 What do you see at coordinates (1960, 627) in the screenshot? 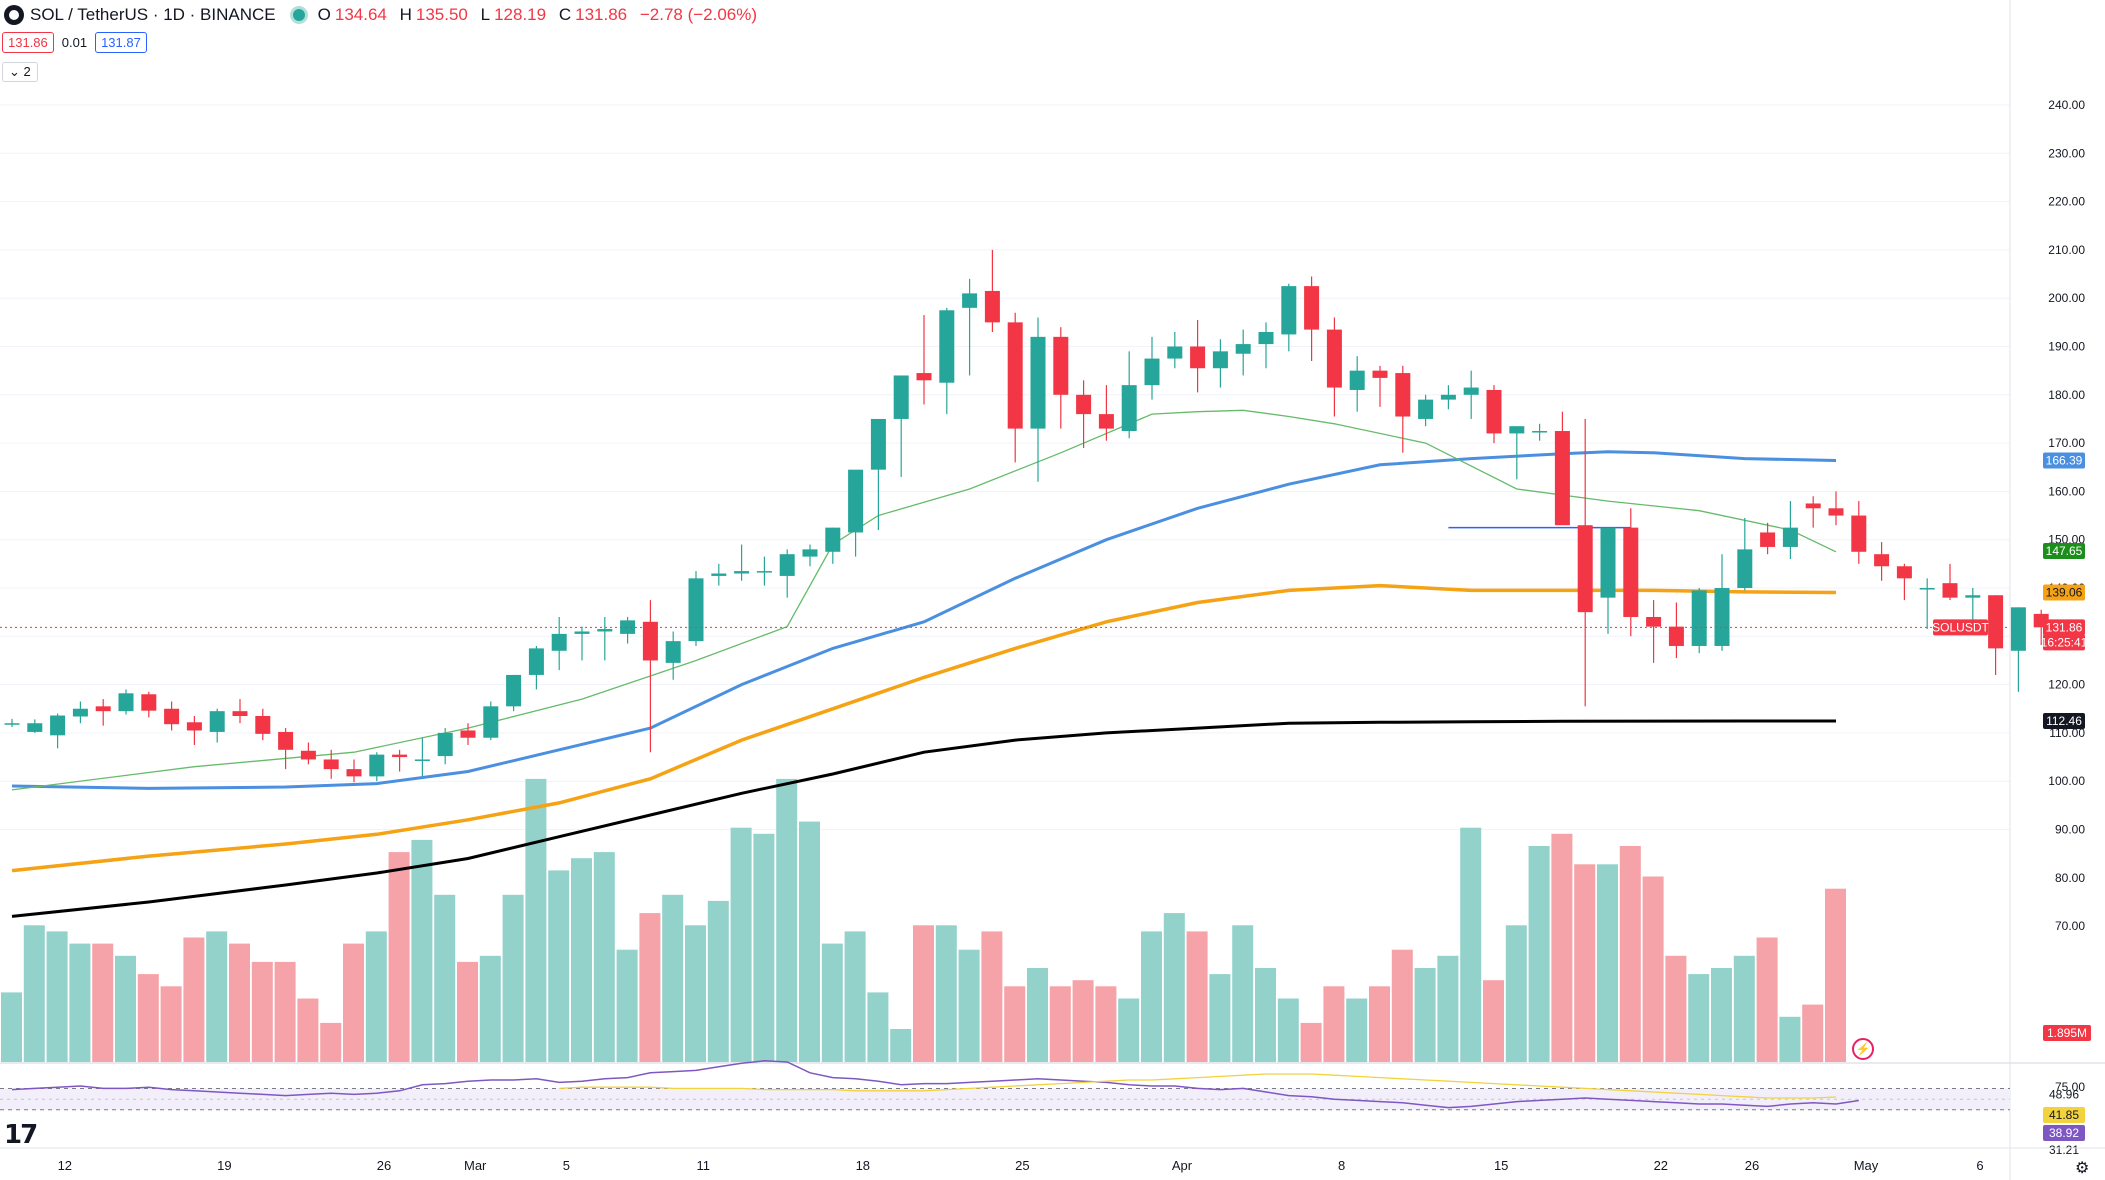
I see `symbol-price-tag-bg` at bounding box center [1960, 627].